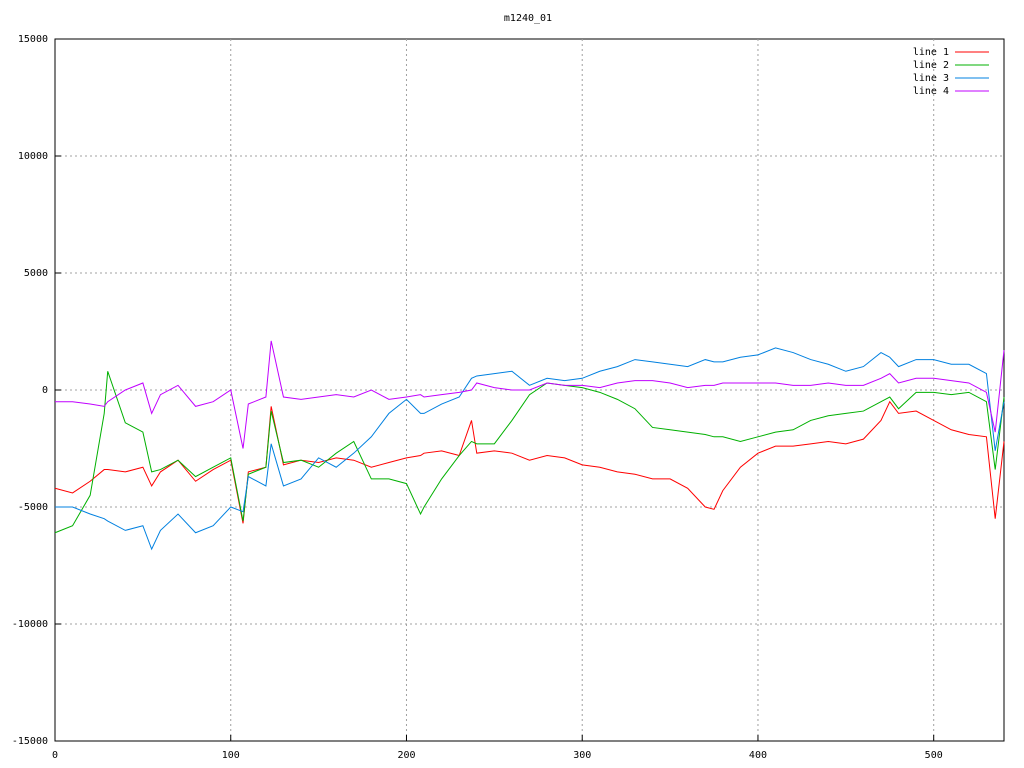  I want to click on x-tick-label: 300, so click(582, 755).